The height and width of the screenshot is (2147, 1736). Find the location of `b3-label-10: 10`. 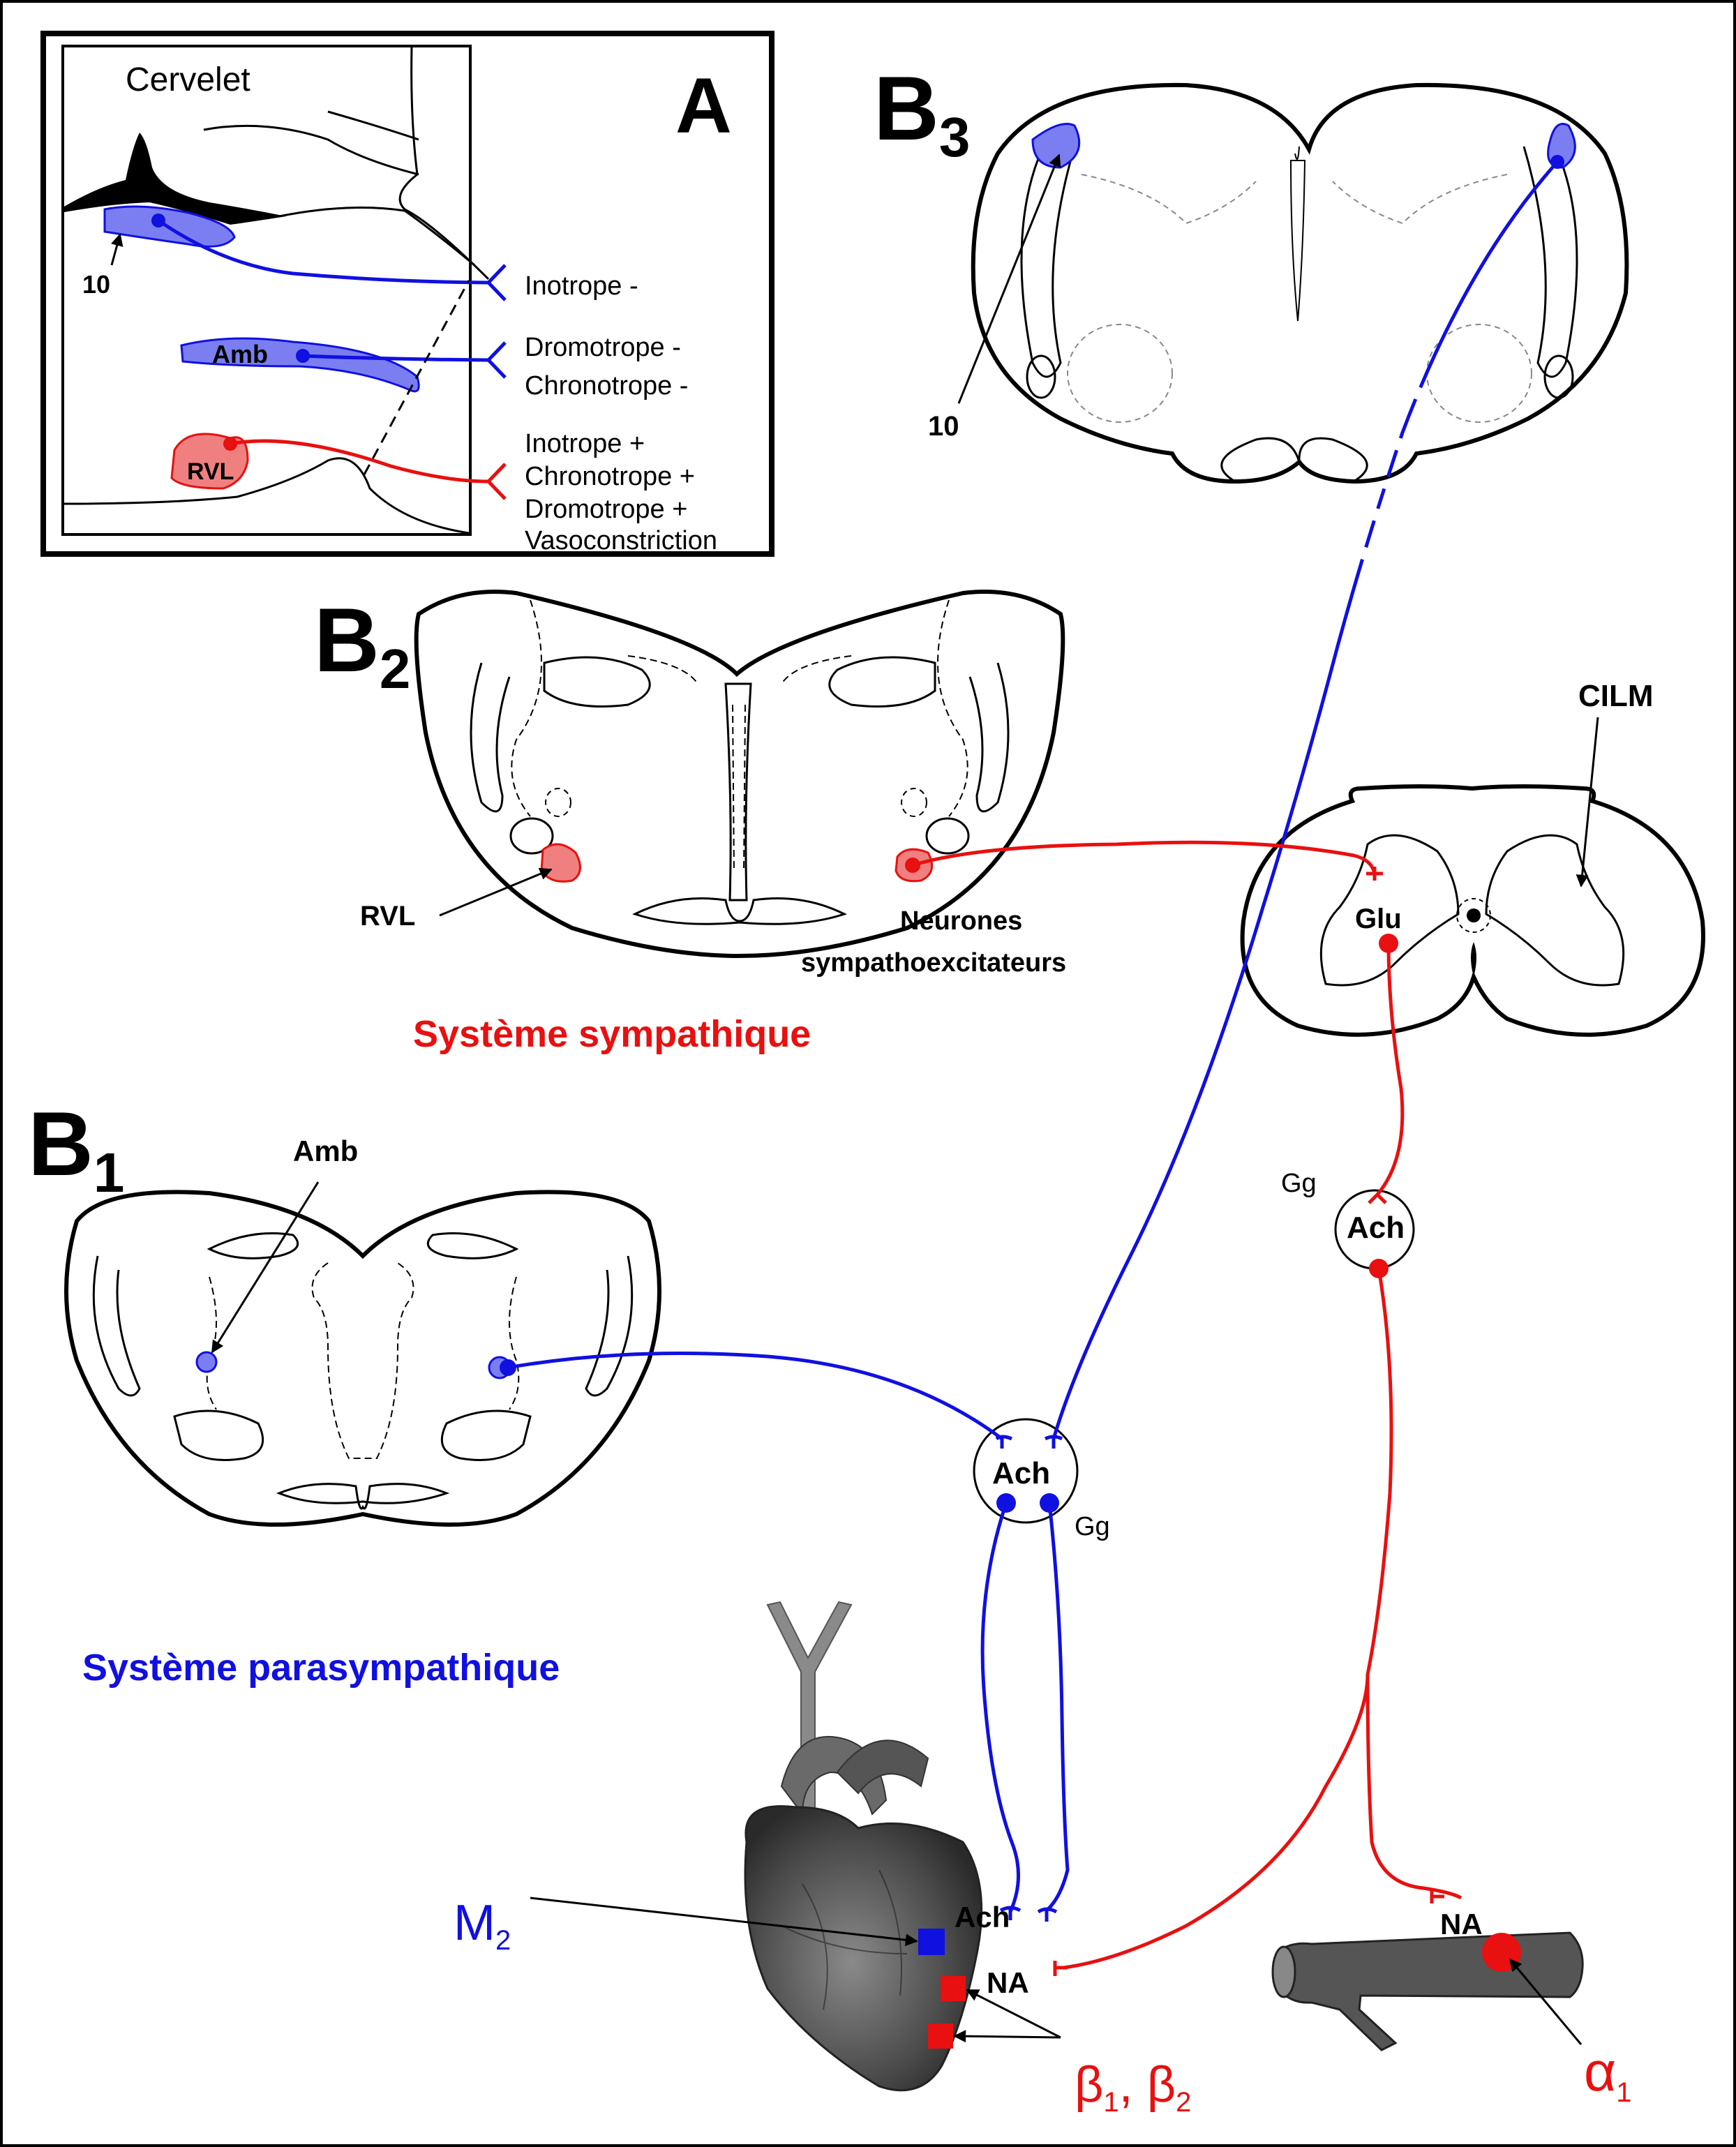

b3-label-10: 10 is located at coordinates (943, 426).